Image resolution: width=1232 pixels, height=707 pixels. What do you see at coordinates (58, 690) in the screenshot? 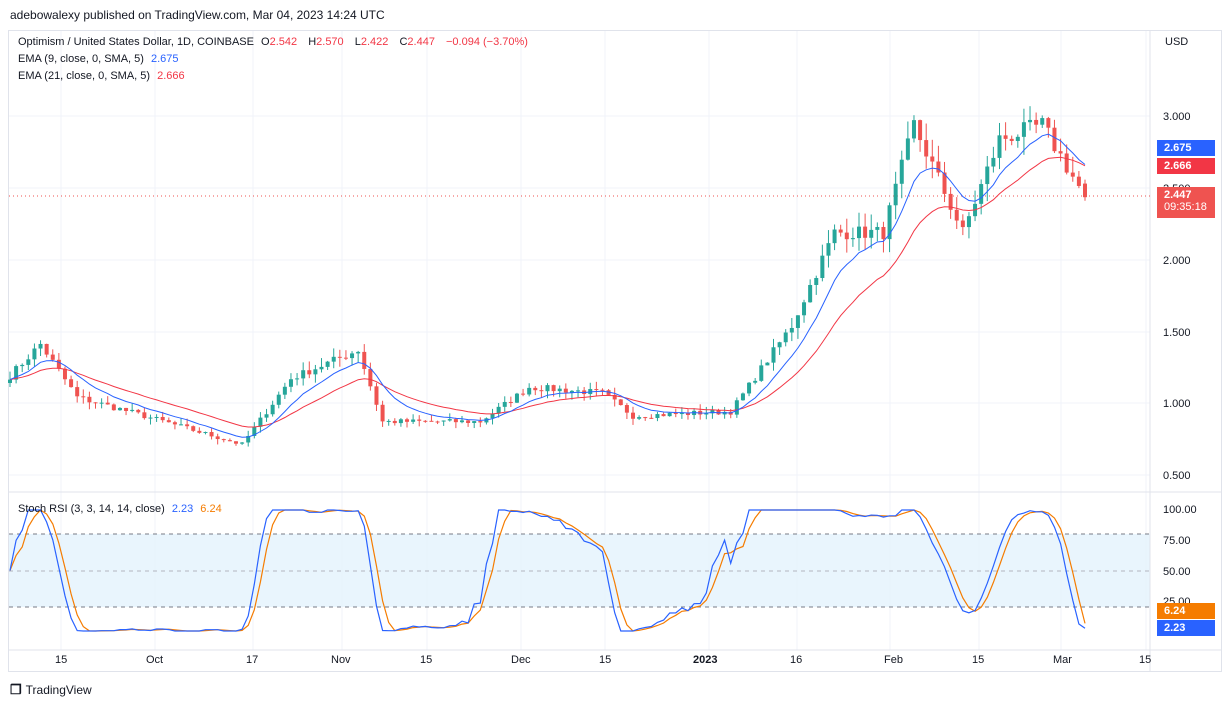
I see `brand-name: TradingView` at bounding box center [58, 690].